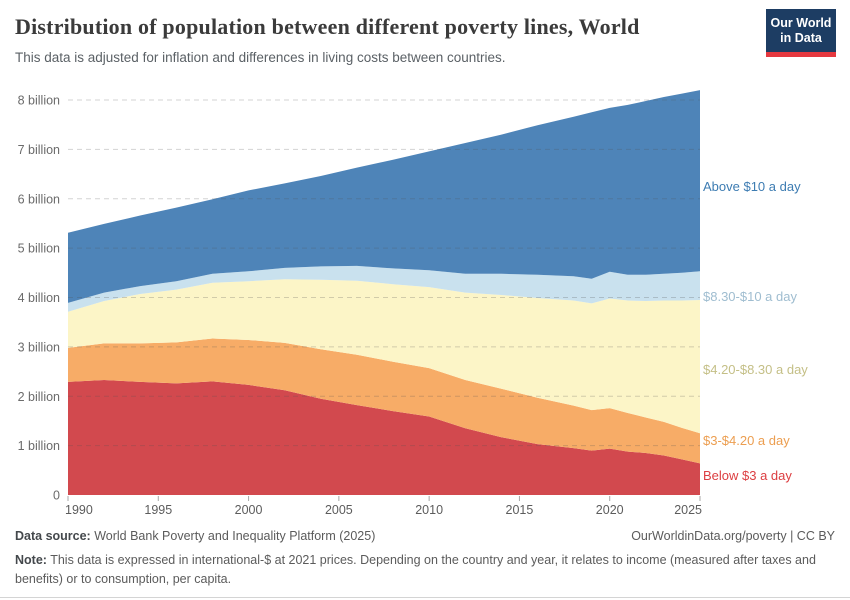 This screenshot has height=600, width=850. I want to click on y-axis-label: 3 billion, so click(39, 347).